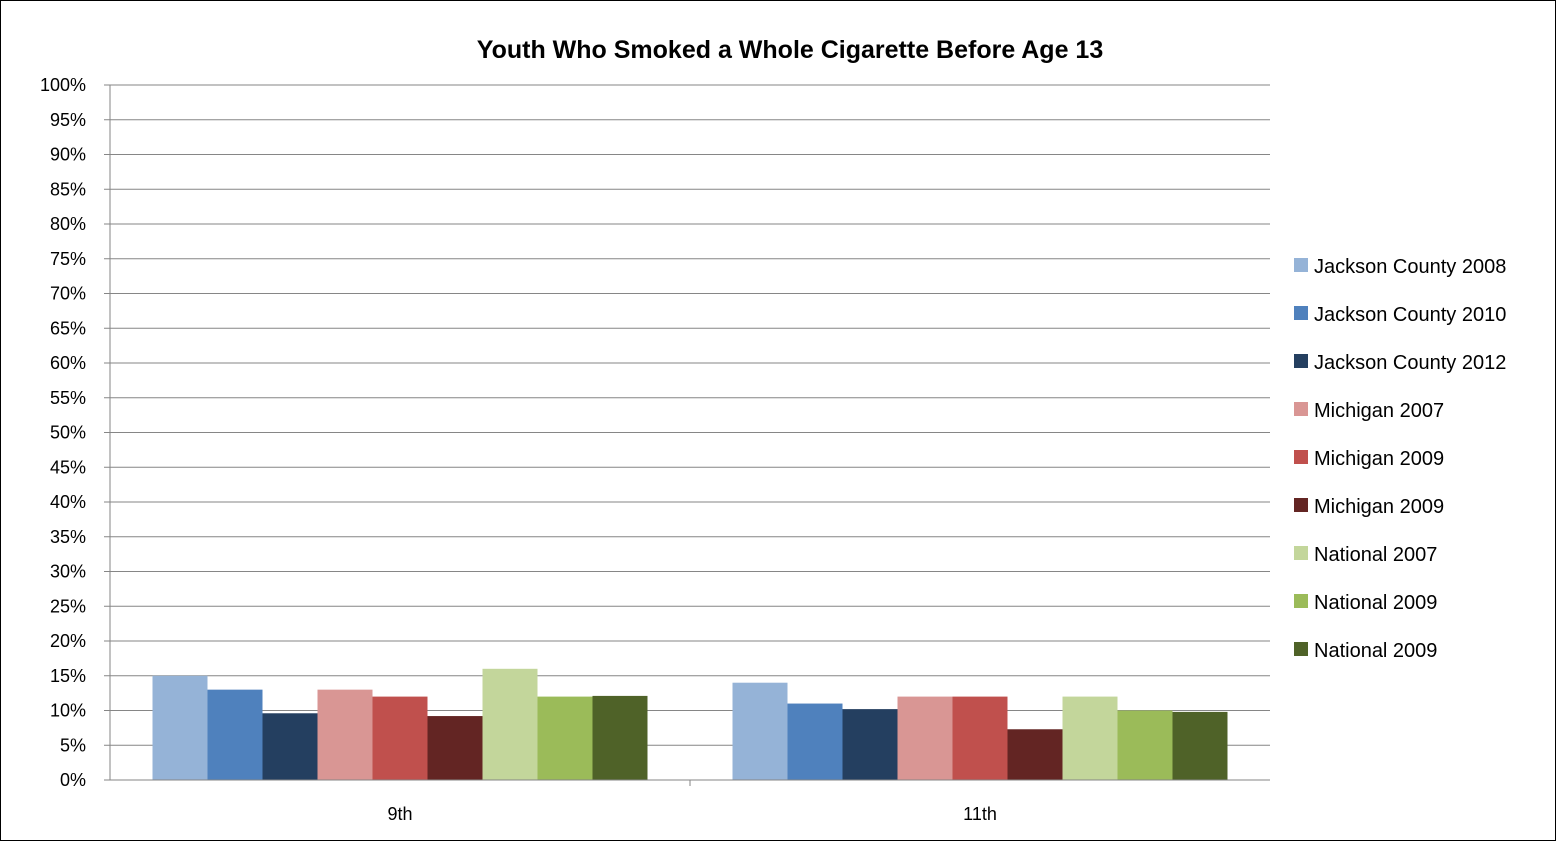  I want to click on y-tick-label: 65%, so click(68, 328).